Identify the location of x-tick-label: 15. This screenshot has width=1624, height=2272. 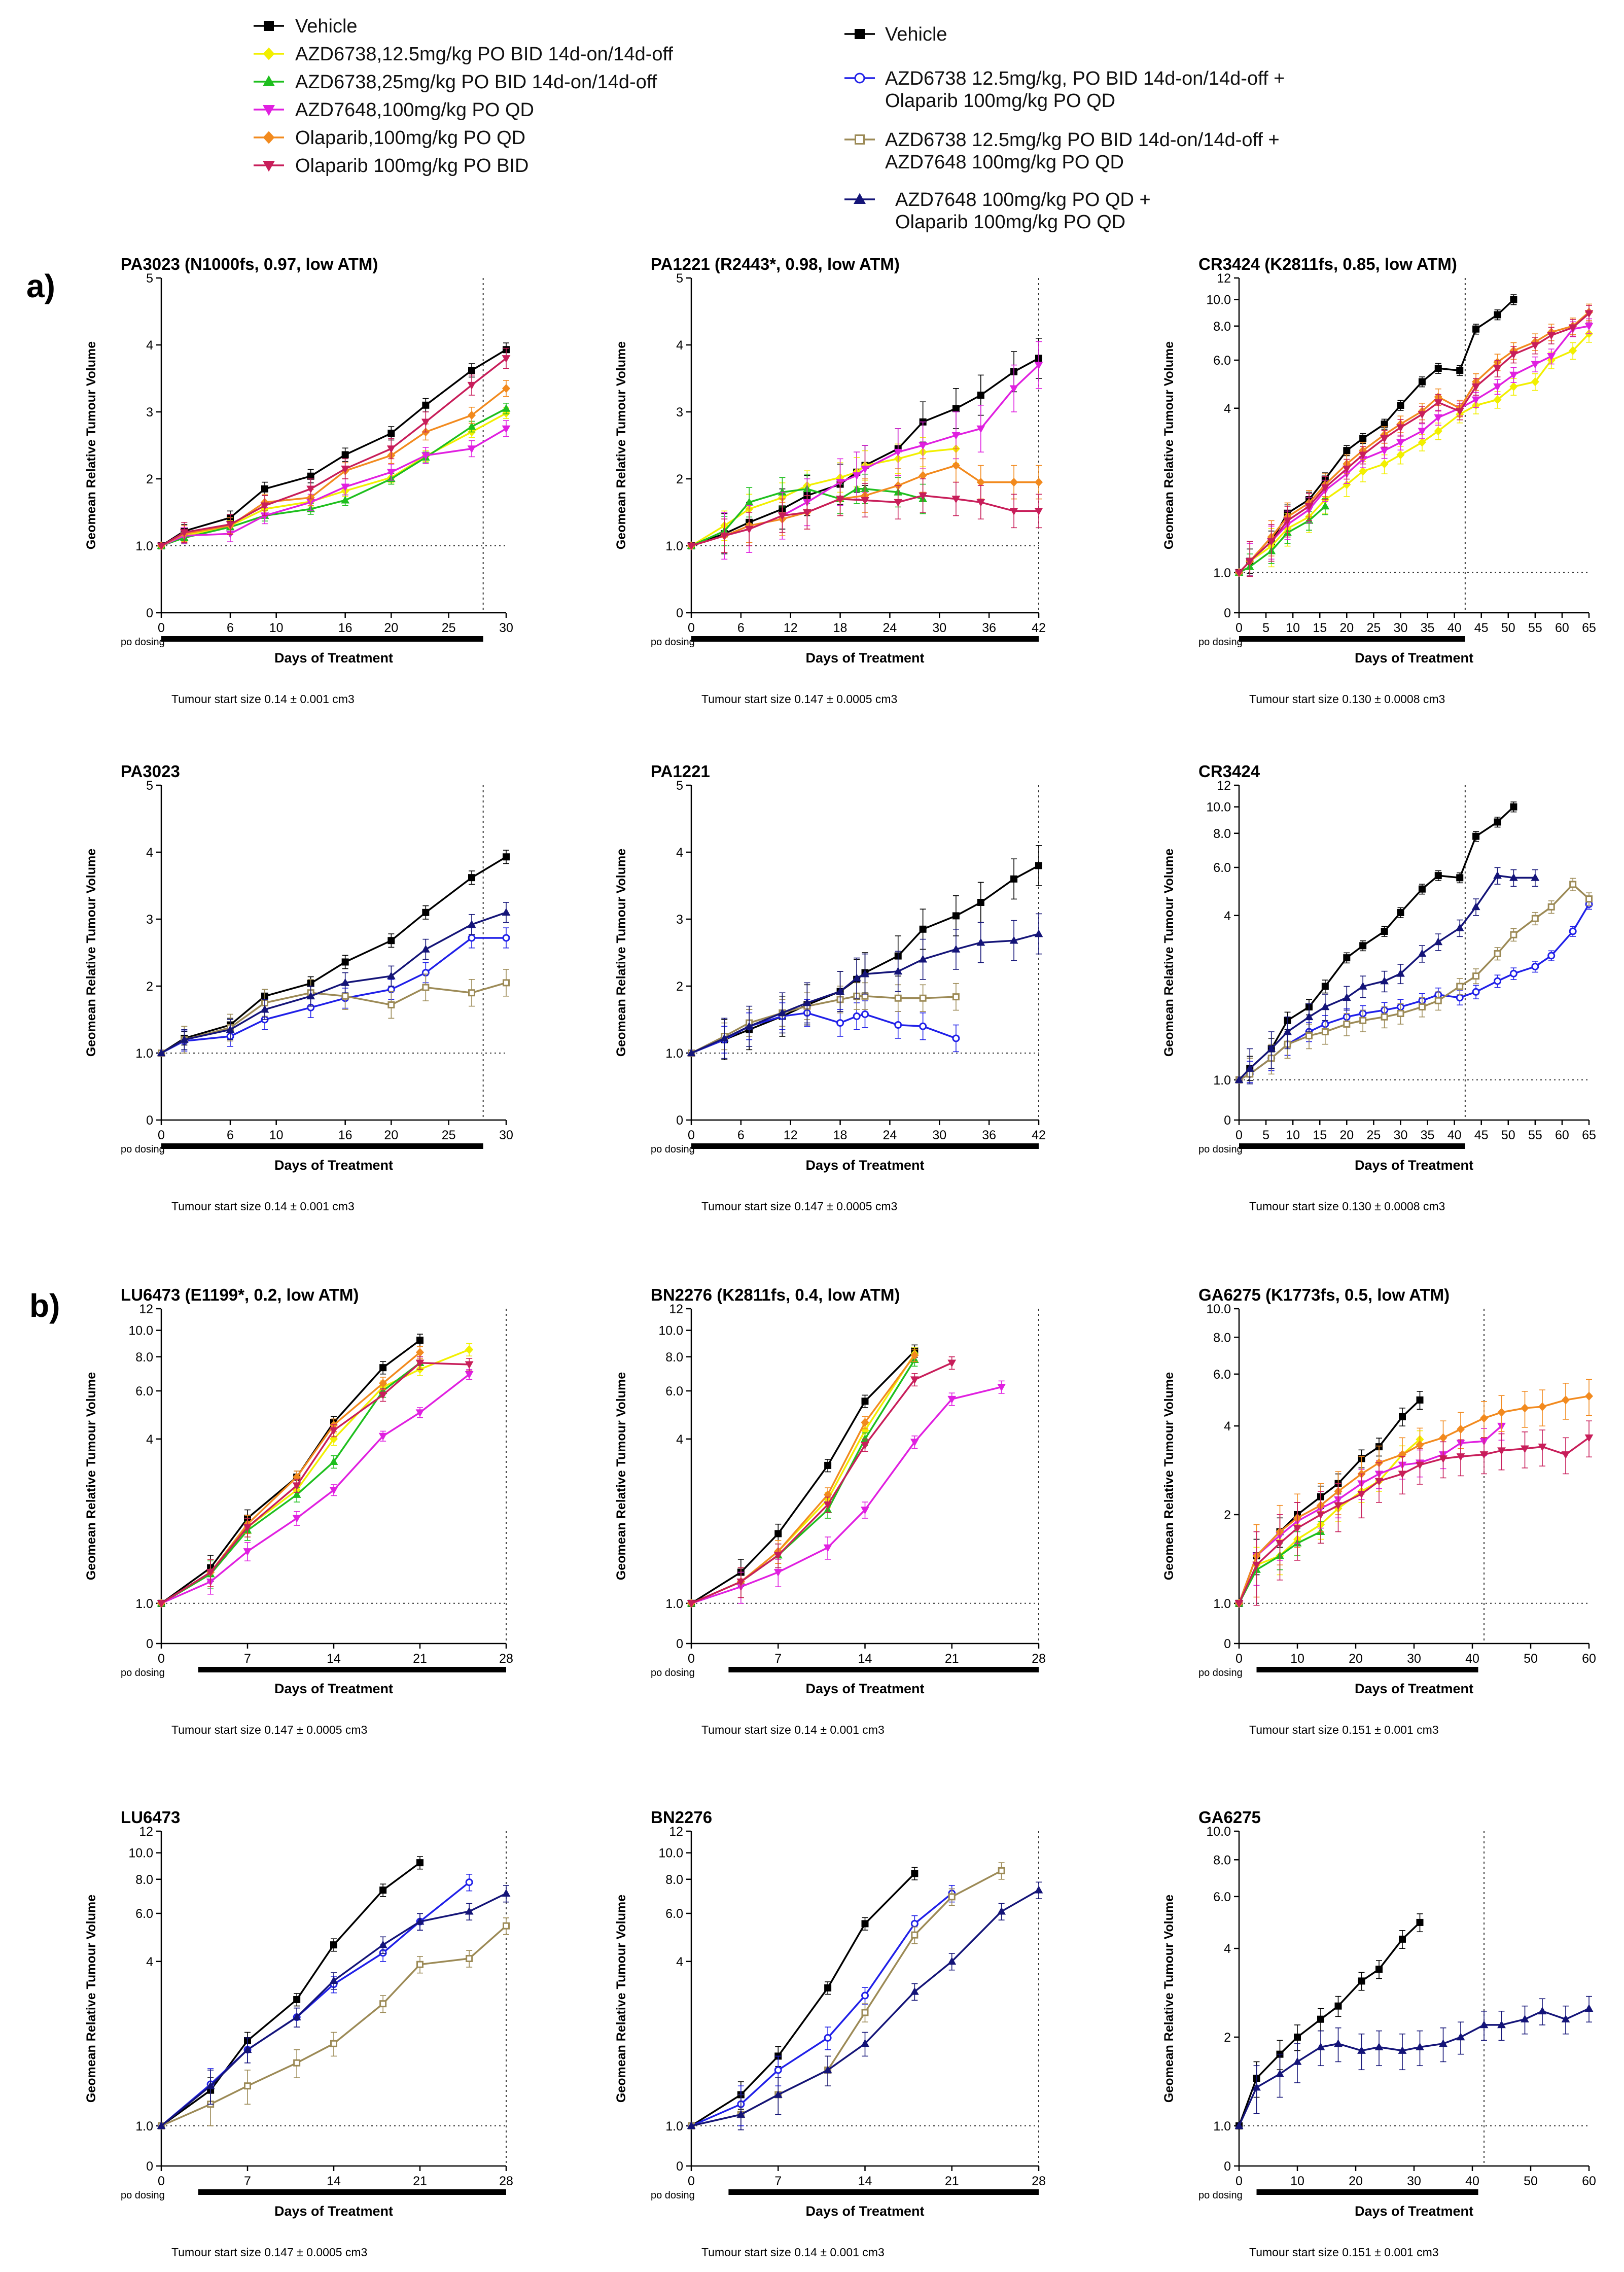
(1320, 1135).